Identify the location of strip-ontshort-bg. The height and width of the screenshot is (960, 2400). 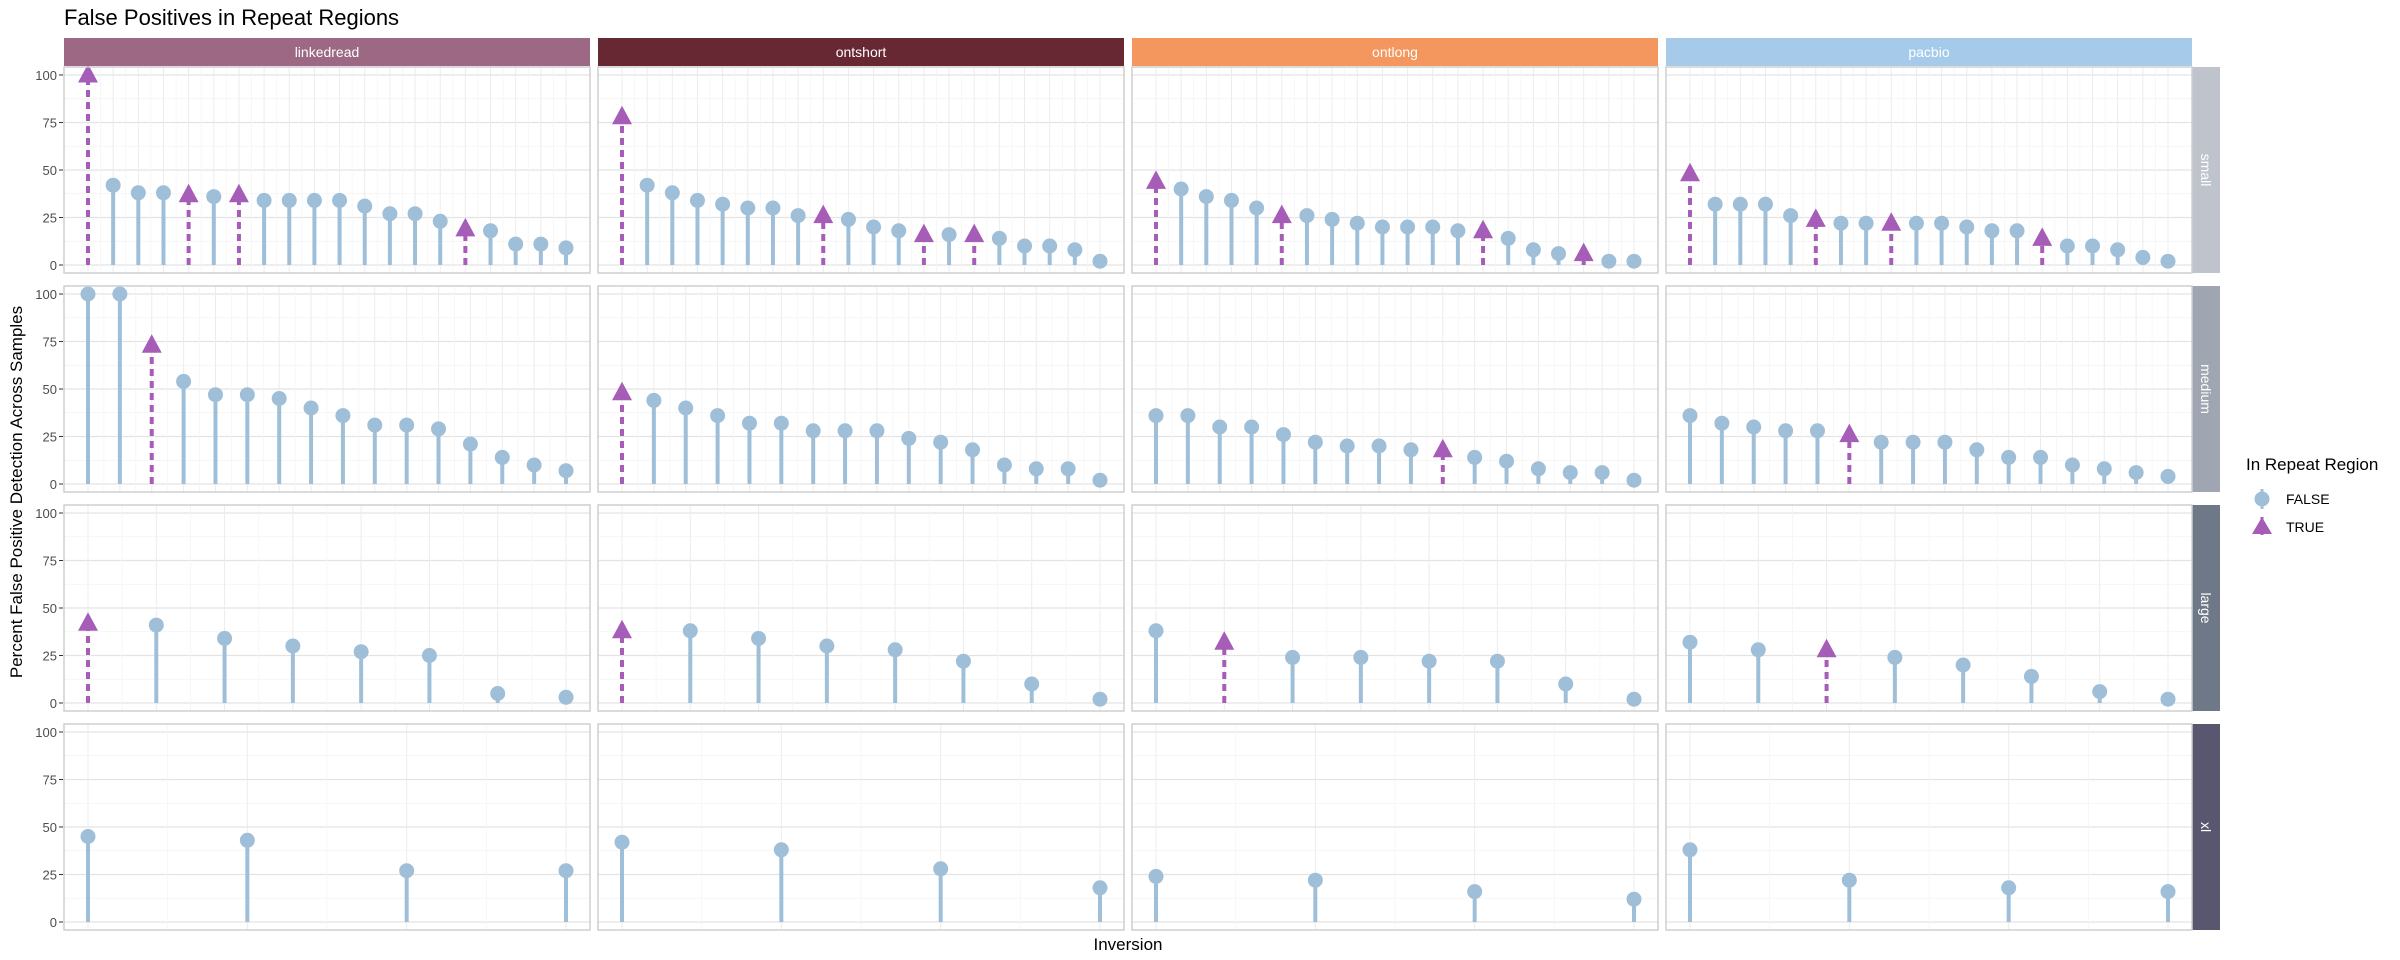
(861, 52).